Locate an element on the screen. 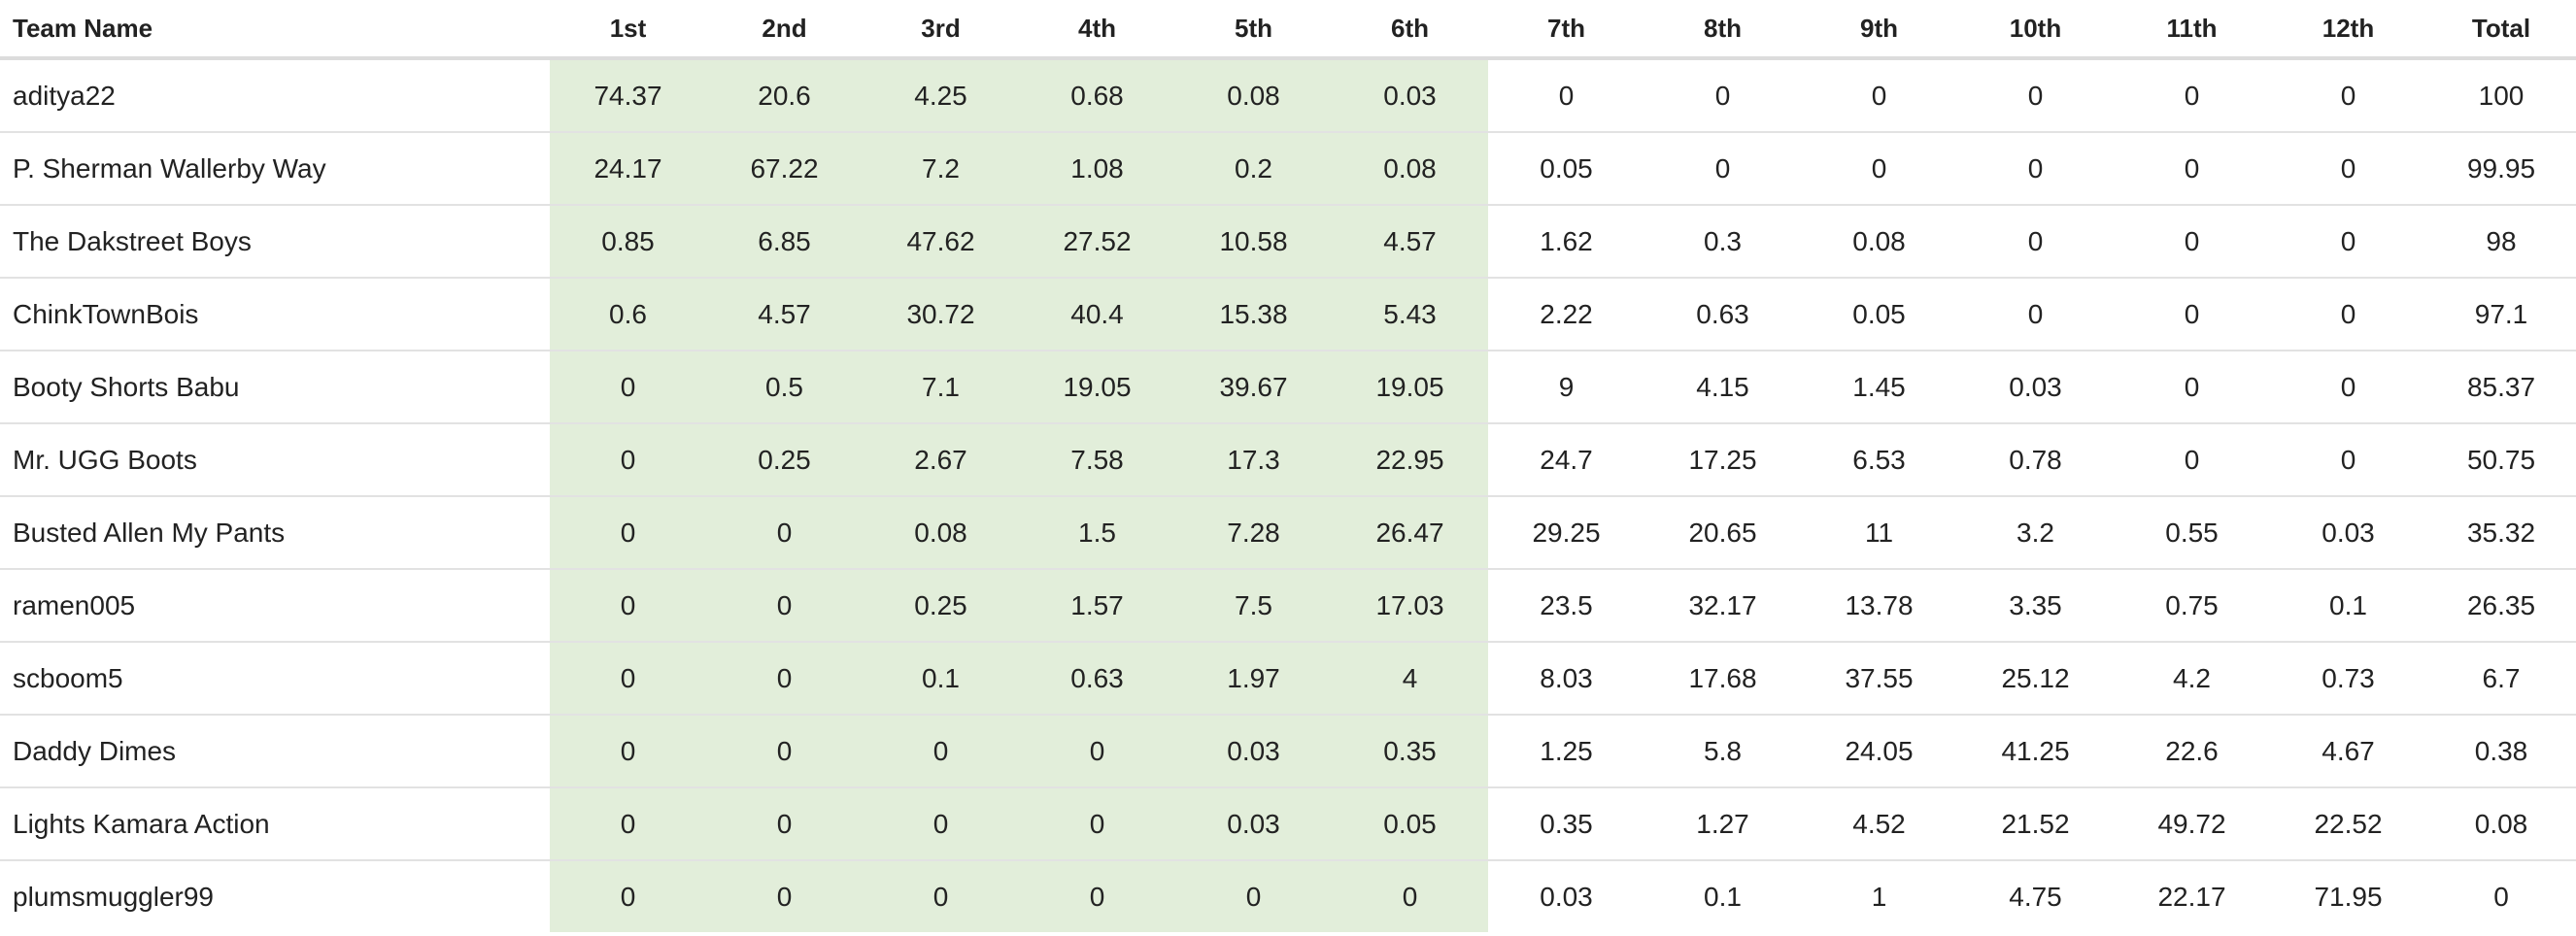 The image size is (2576, 936). cell-7th: 0.35 is located at coordinates (1566, 823).